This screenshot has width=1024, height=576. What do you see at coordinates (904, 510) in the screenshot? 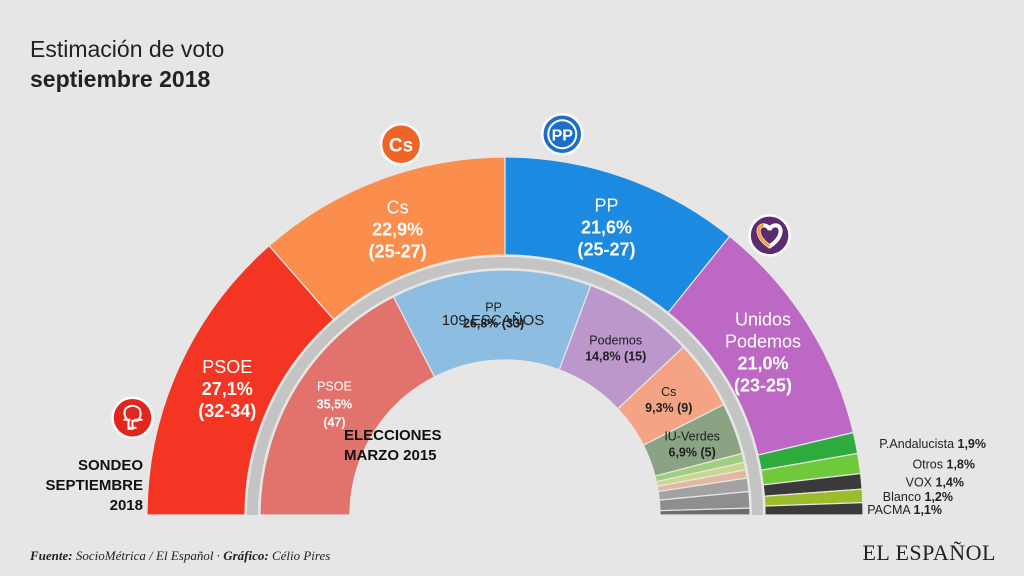
I see `small-party-label-pacma: PACMA 1,1%` at bounding box center [904, 510].